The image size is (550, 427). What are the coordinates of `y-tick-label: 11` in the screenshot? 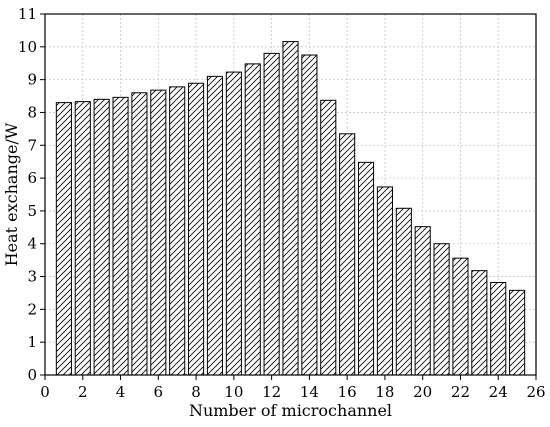 It's located at (27, 14).